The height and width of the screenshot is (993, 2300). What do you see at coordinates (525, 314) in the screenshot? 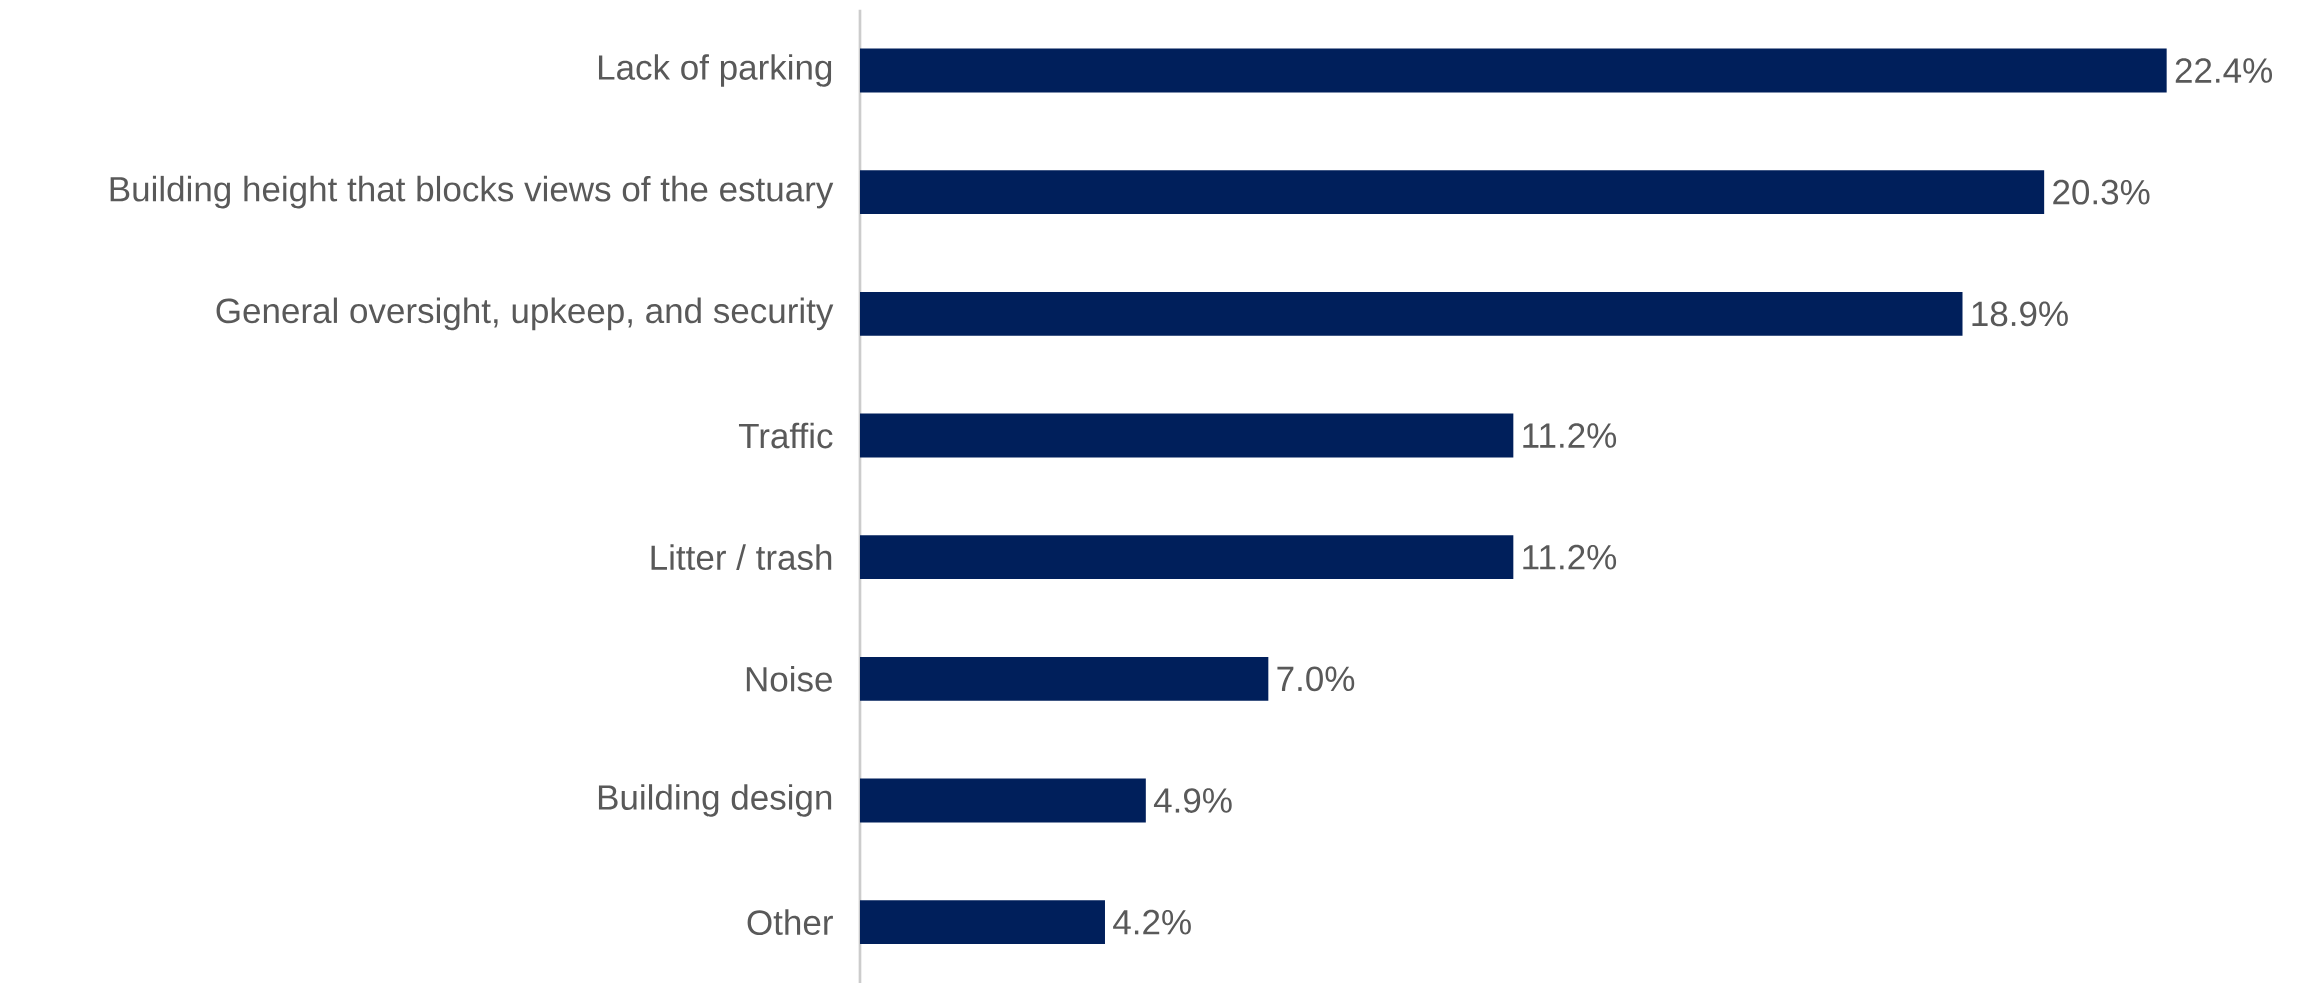
I see `y-tick-label: General oversight, upkeep, and security` at bounding box center [525, 314].